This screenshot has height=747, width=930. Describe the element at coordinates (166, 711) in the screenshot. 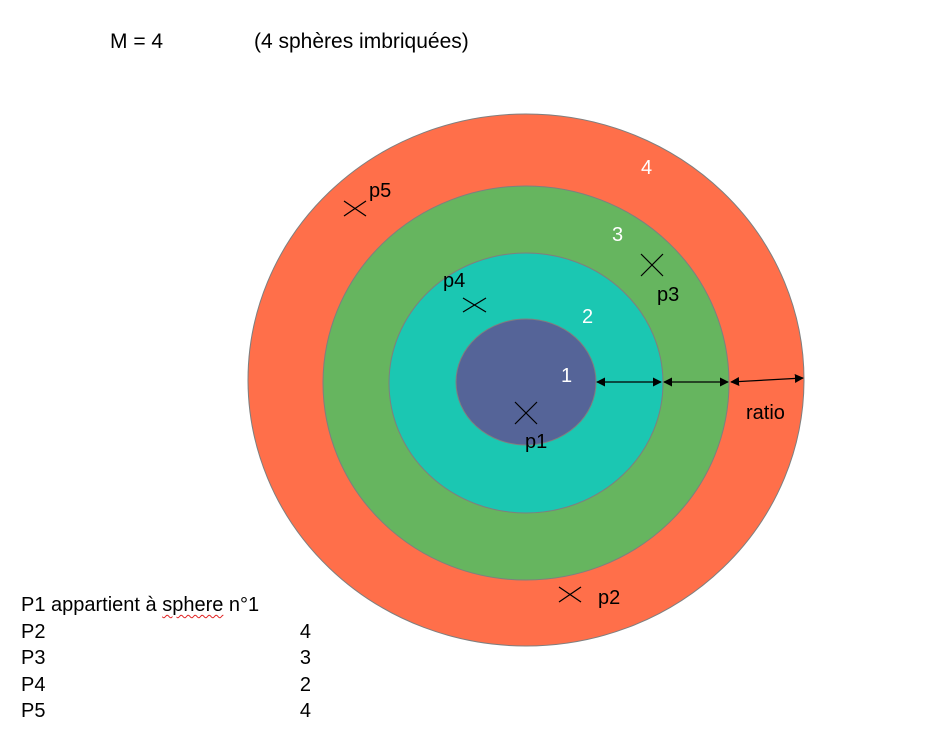

I see `membership-row: P5 4` at that location.